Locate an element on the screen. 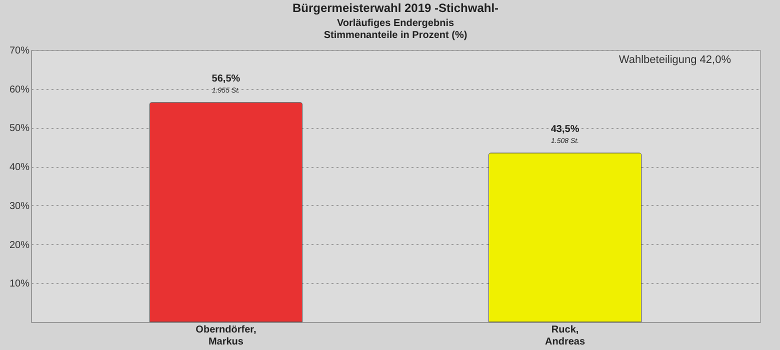  chart-subtitle: Vorläufiges Endergebnis is located at coordinates (395, 23).